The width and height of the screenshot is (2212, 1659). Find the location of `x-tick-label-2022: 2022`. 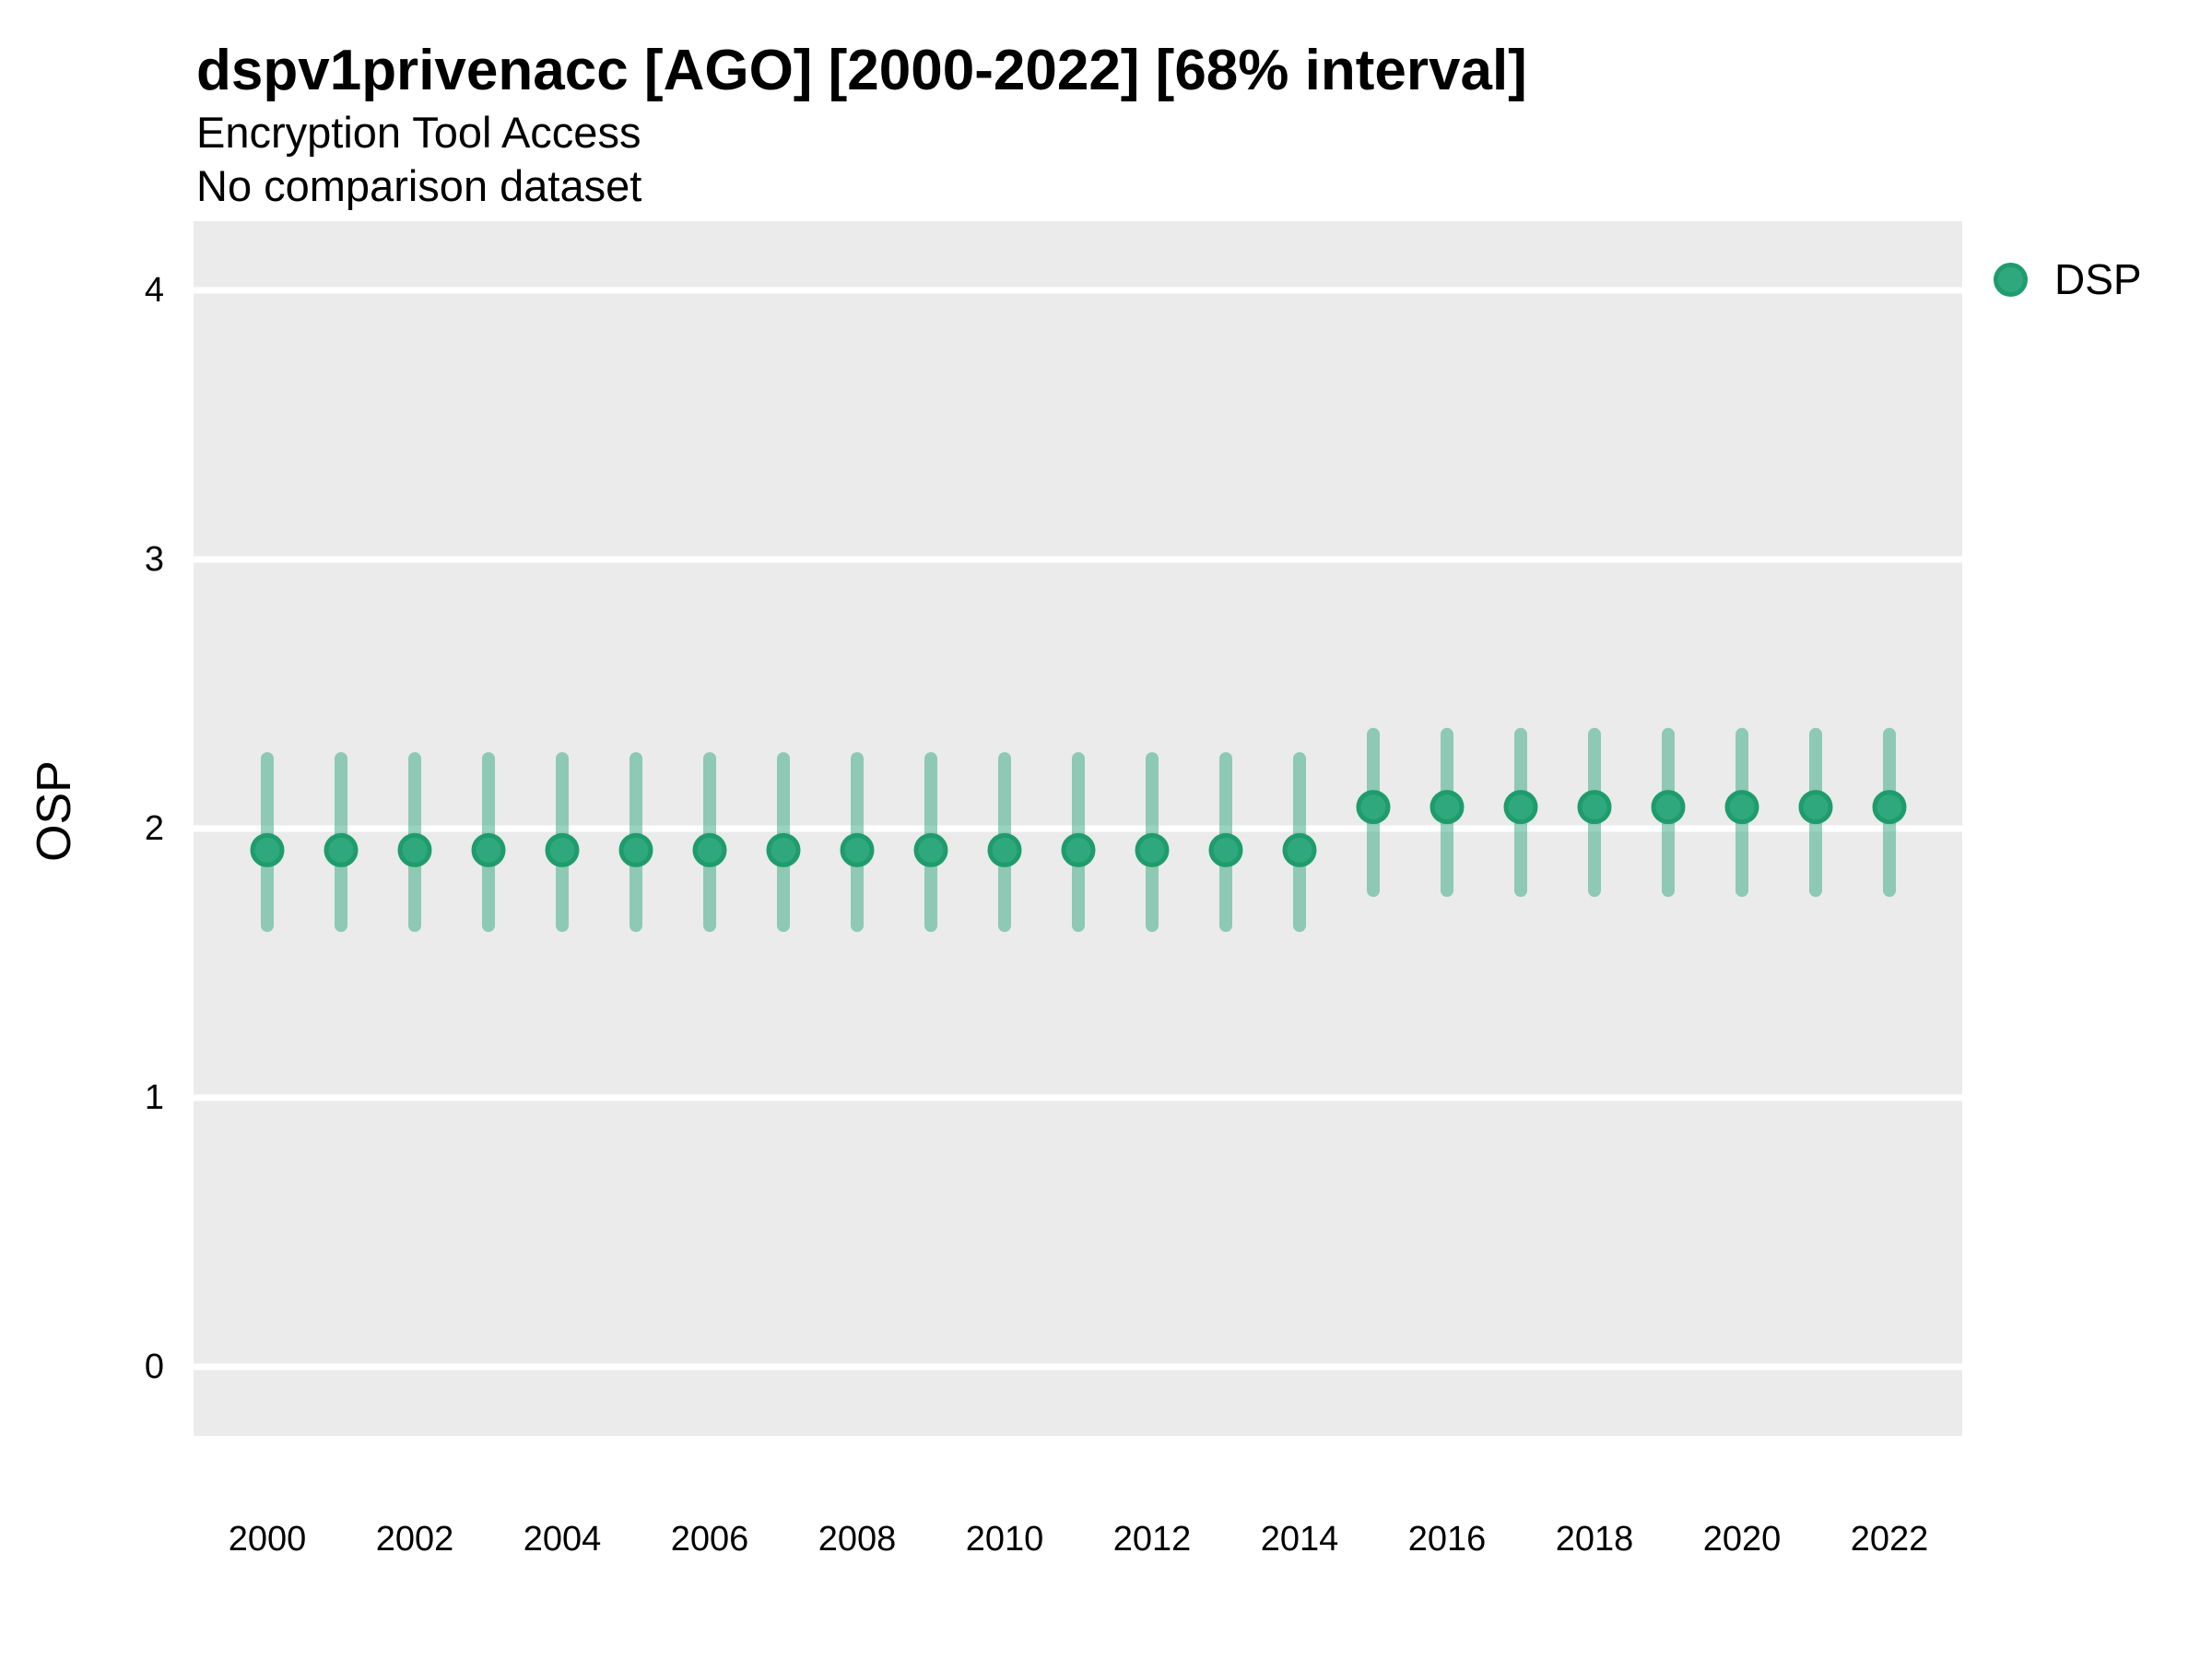

x-tick-label-2022: 2022 is located at coordinates (1890, 1539).